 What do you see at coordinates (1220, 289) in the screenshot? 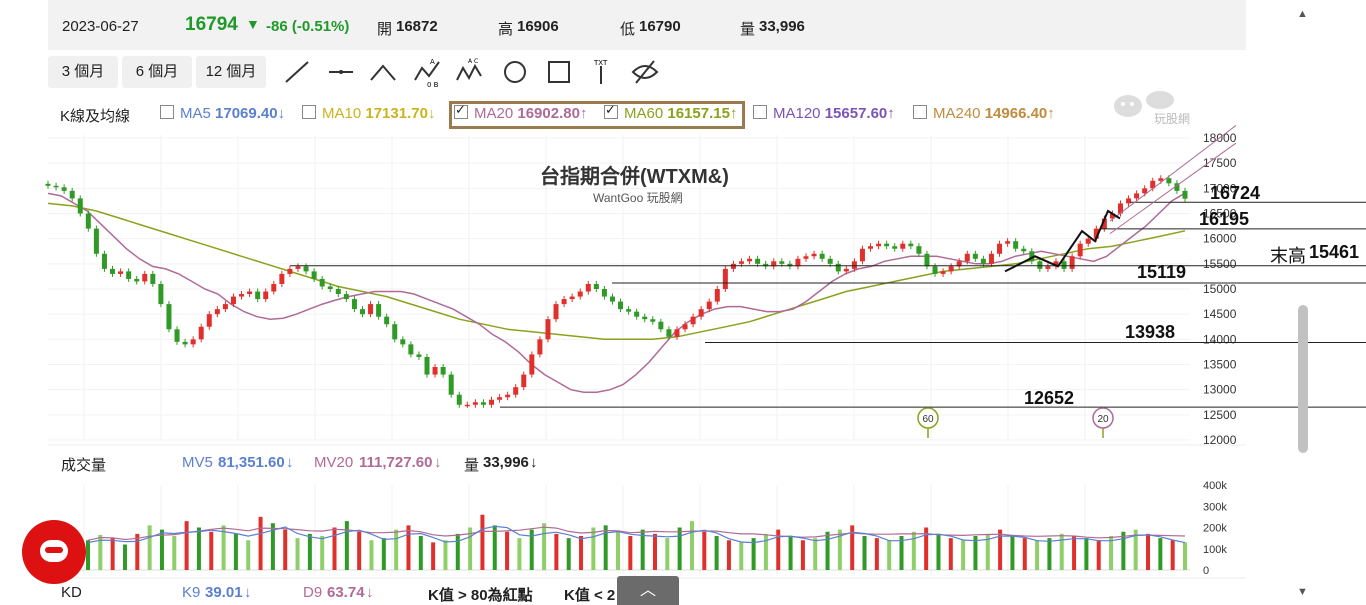
I see `y-tick-label: 15000` at bounding box center [1220, 289].